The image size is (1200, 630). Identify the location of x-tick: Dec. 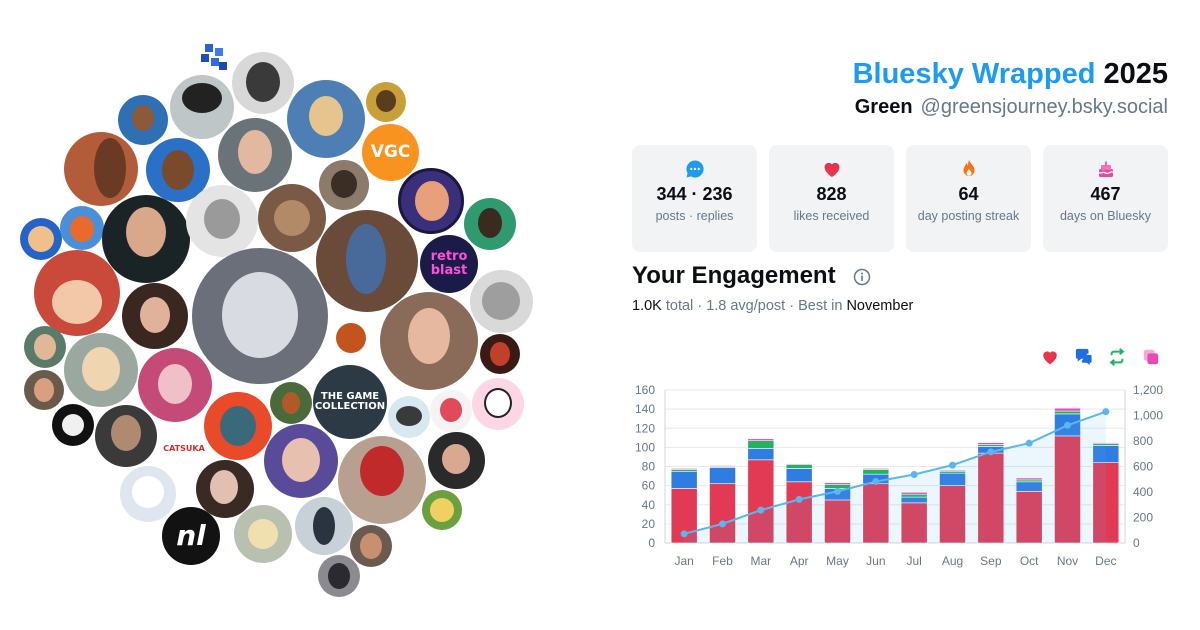
(1105, 561).